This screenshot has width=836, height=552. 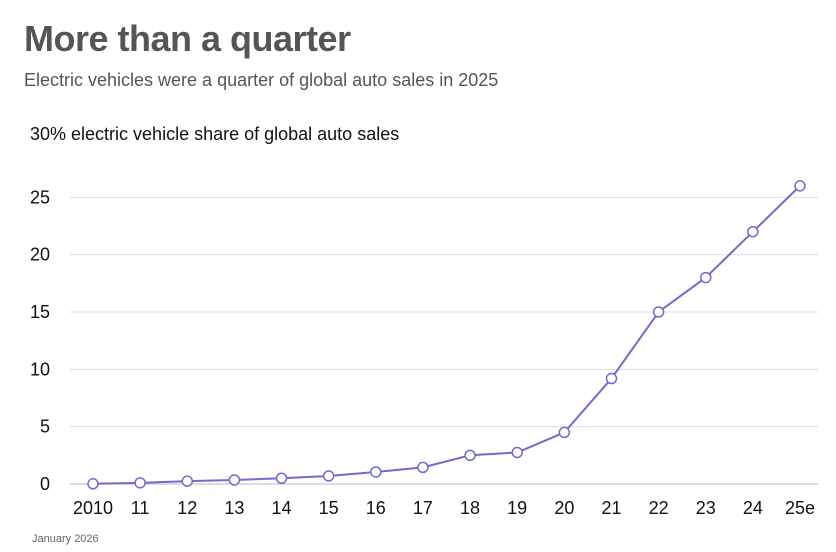 I want to click on x-tick-label: 16, so click(x=376, y=508).